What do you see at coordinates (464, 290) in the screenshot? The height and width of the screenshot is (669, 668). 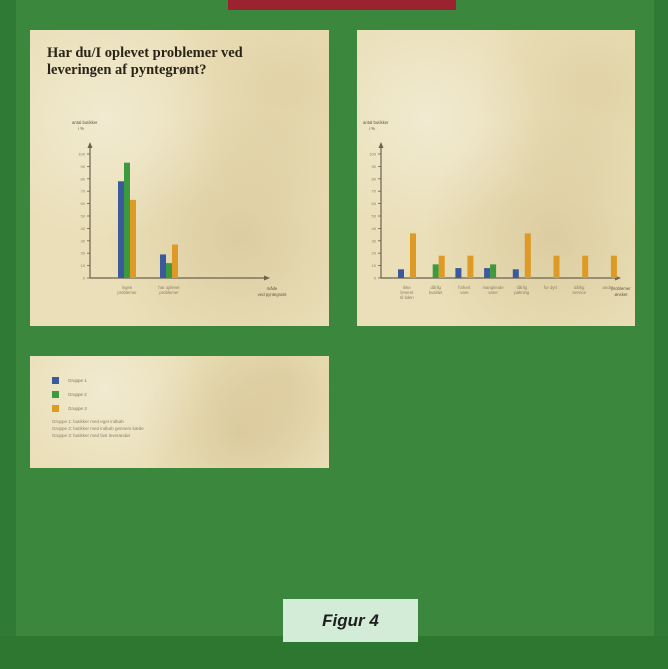 I see `x-tick-label: forkert vare` at bounding box center [464, 290].